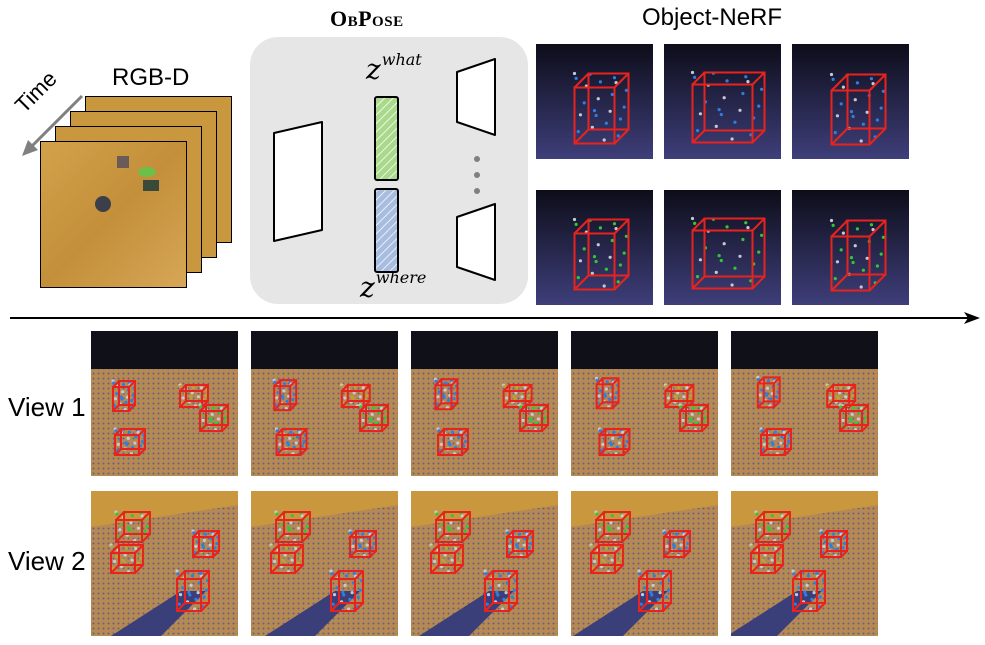  I want to click on view-2-label: View 2, so click(47, 561).